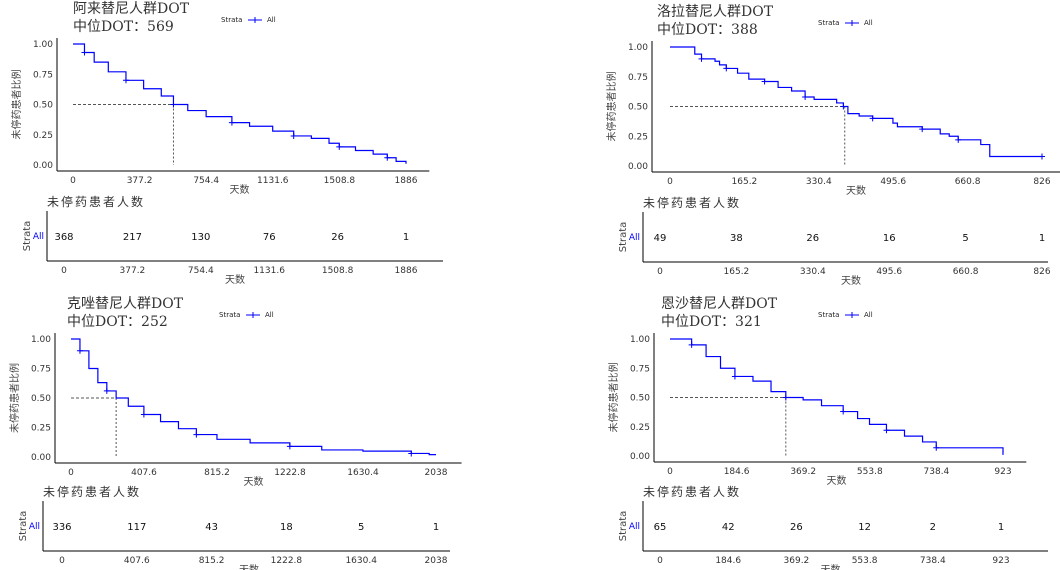 The image size is (1060, 570). What do you see at coordinates (140, 181) in the screenshot?
I see `x-tick-label: 377.2` at bounding box center [140, 181].